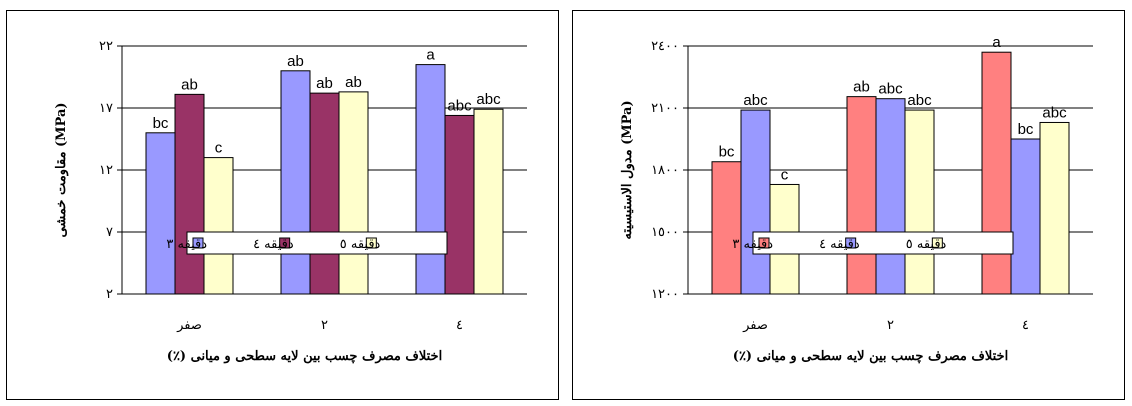  What do you see at coordinates (665, 294) in the screenshot?
I see `y-tick-label: ١٢٠٠` at bounding box center [665, 294].